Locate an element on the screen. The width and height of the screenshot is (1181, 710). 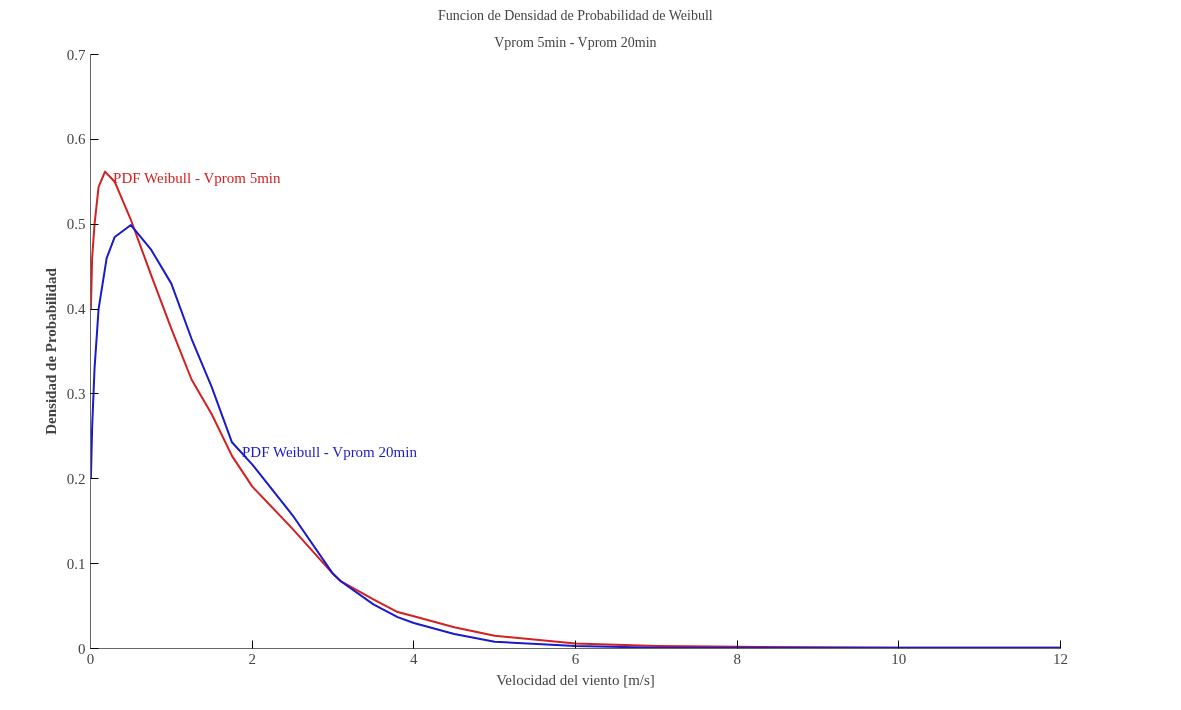
y-tick-label: 0.3 is located at coordinates (76, 393).